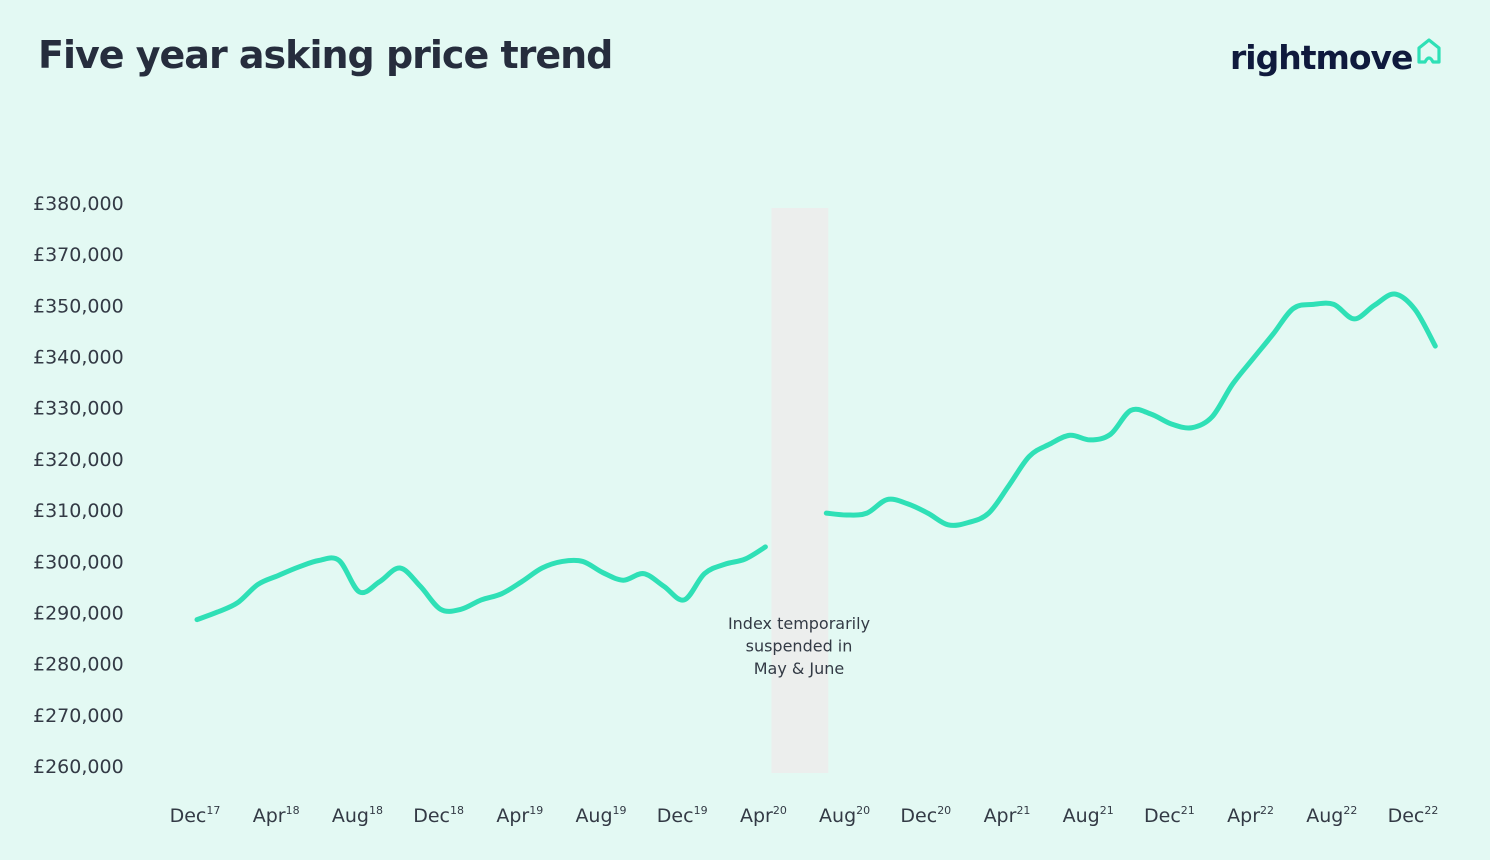 This screenshot has width=1490, height=860. What do you see at coordinates (78, 665) in the screenshot?
I see `y-tick-label: £280,000` at bounding box center [78, 665].